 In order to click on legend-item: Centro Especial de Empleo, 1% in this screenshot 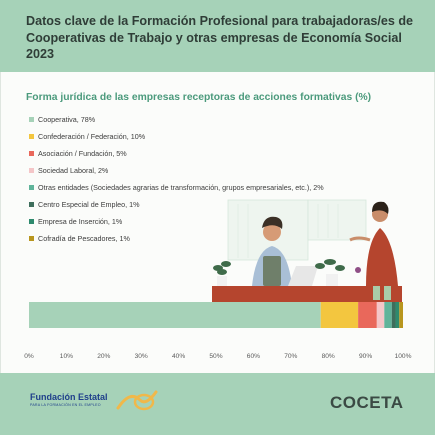, I will do `click(84, 204)`.